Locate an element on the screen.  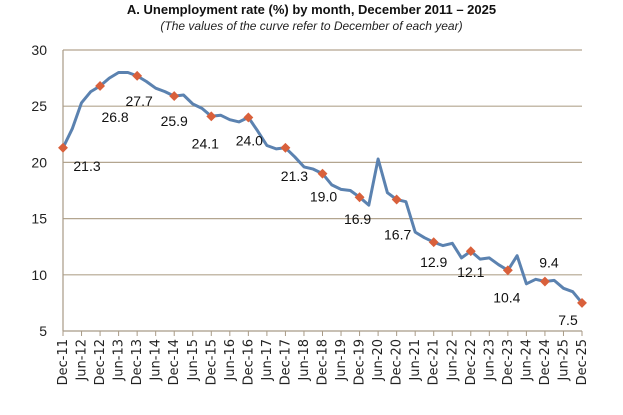
x-tick-label: Jun-24 is located at coordinates (526, 360).